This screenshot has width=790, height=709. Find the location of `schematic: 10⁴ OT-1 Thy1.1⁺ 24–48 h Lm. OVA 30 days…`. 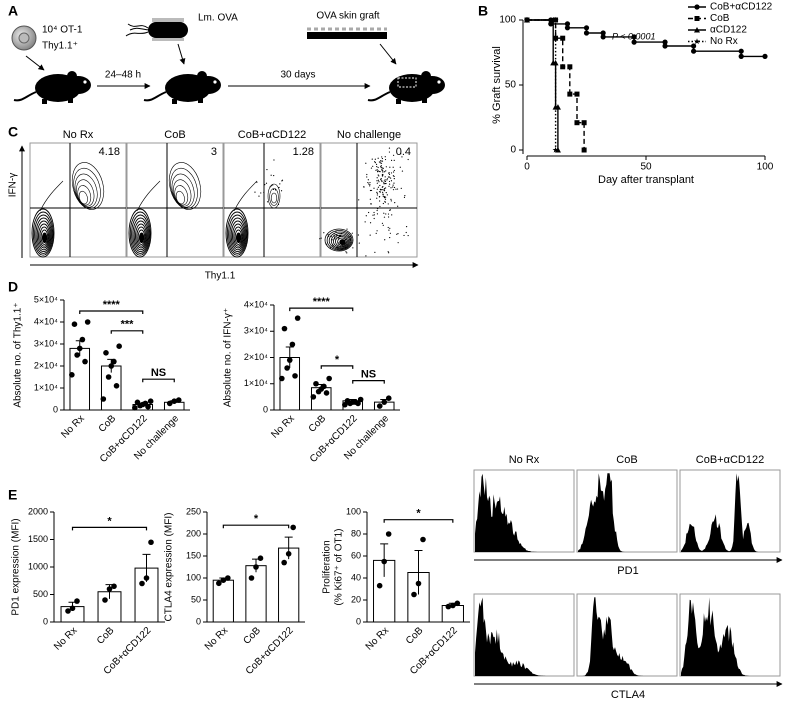

schematic: 10⁴ OT-1 Thy1.1⁺ 24–48 h Lm. OVA 30 days… is located at coordinates (228, 58).